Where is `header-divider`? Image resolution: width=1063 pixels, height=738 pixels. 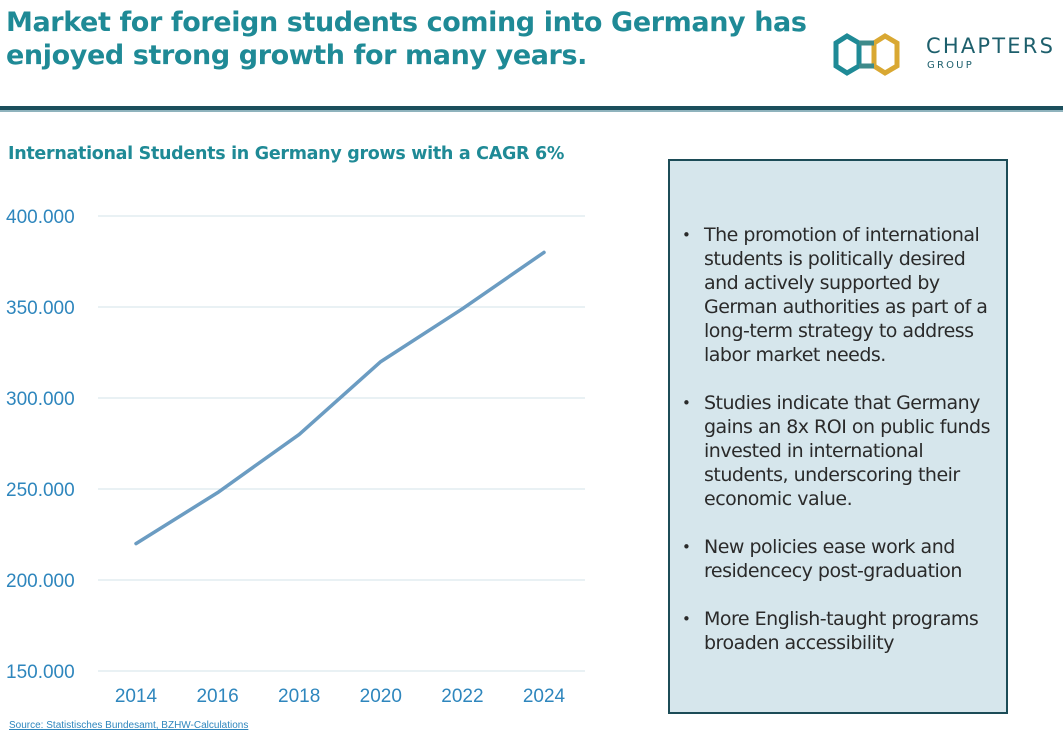
header-divider is located at coordinates (531, 108).